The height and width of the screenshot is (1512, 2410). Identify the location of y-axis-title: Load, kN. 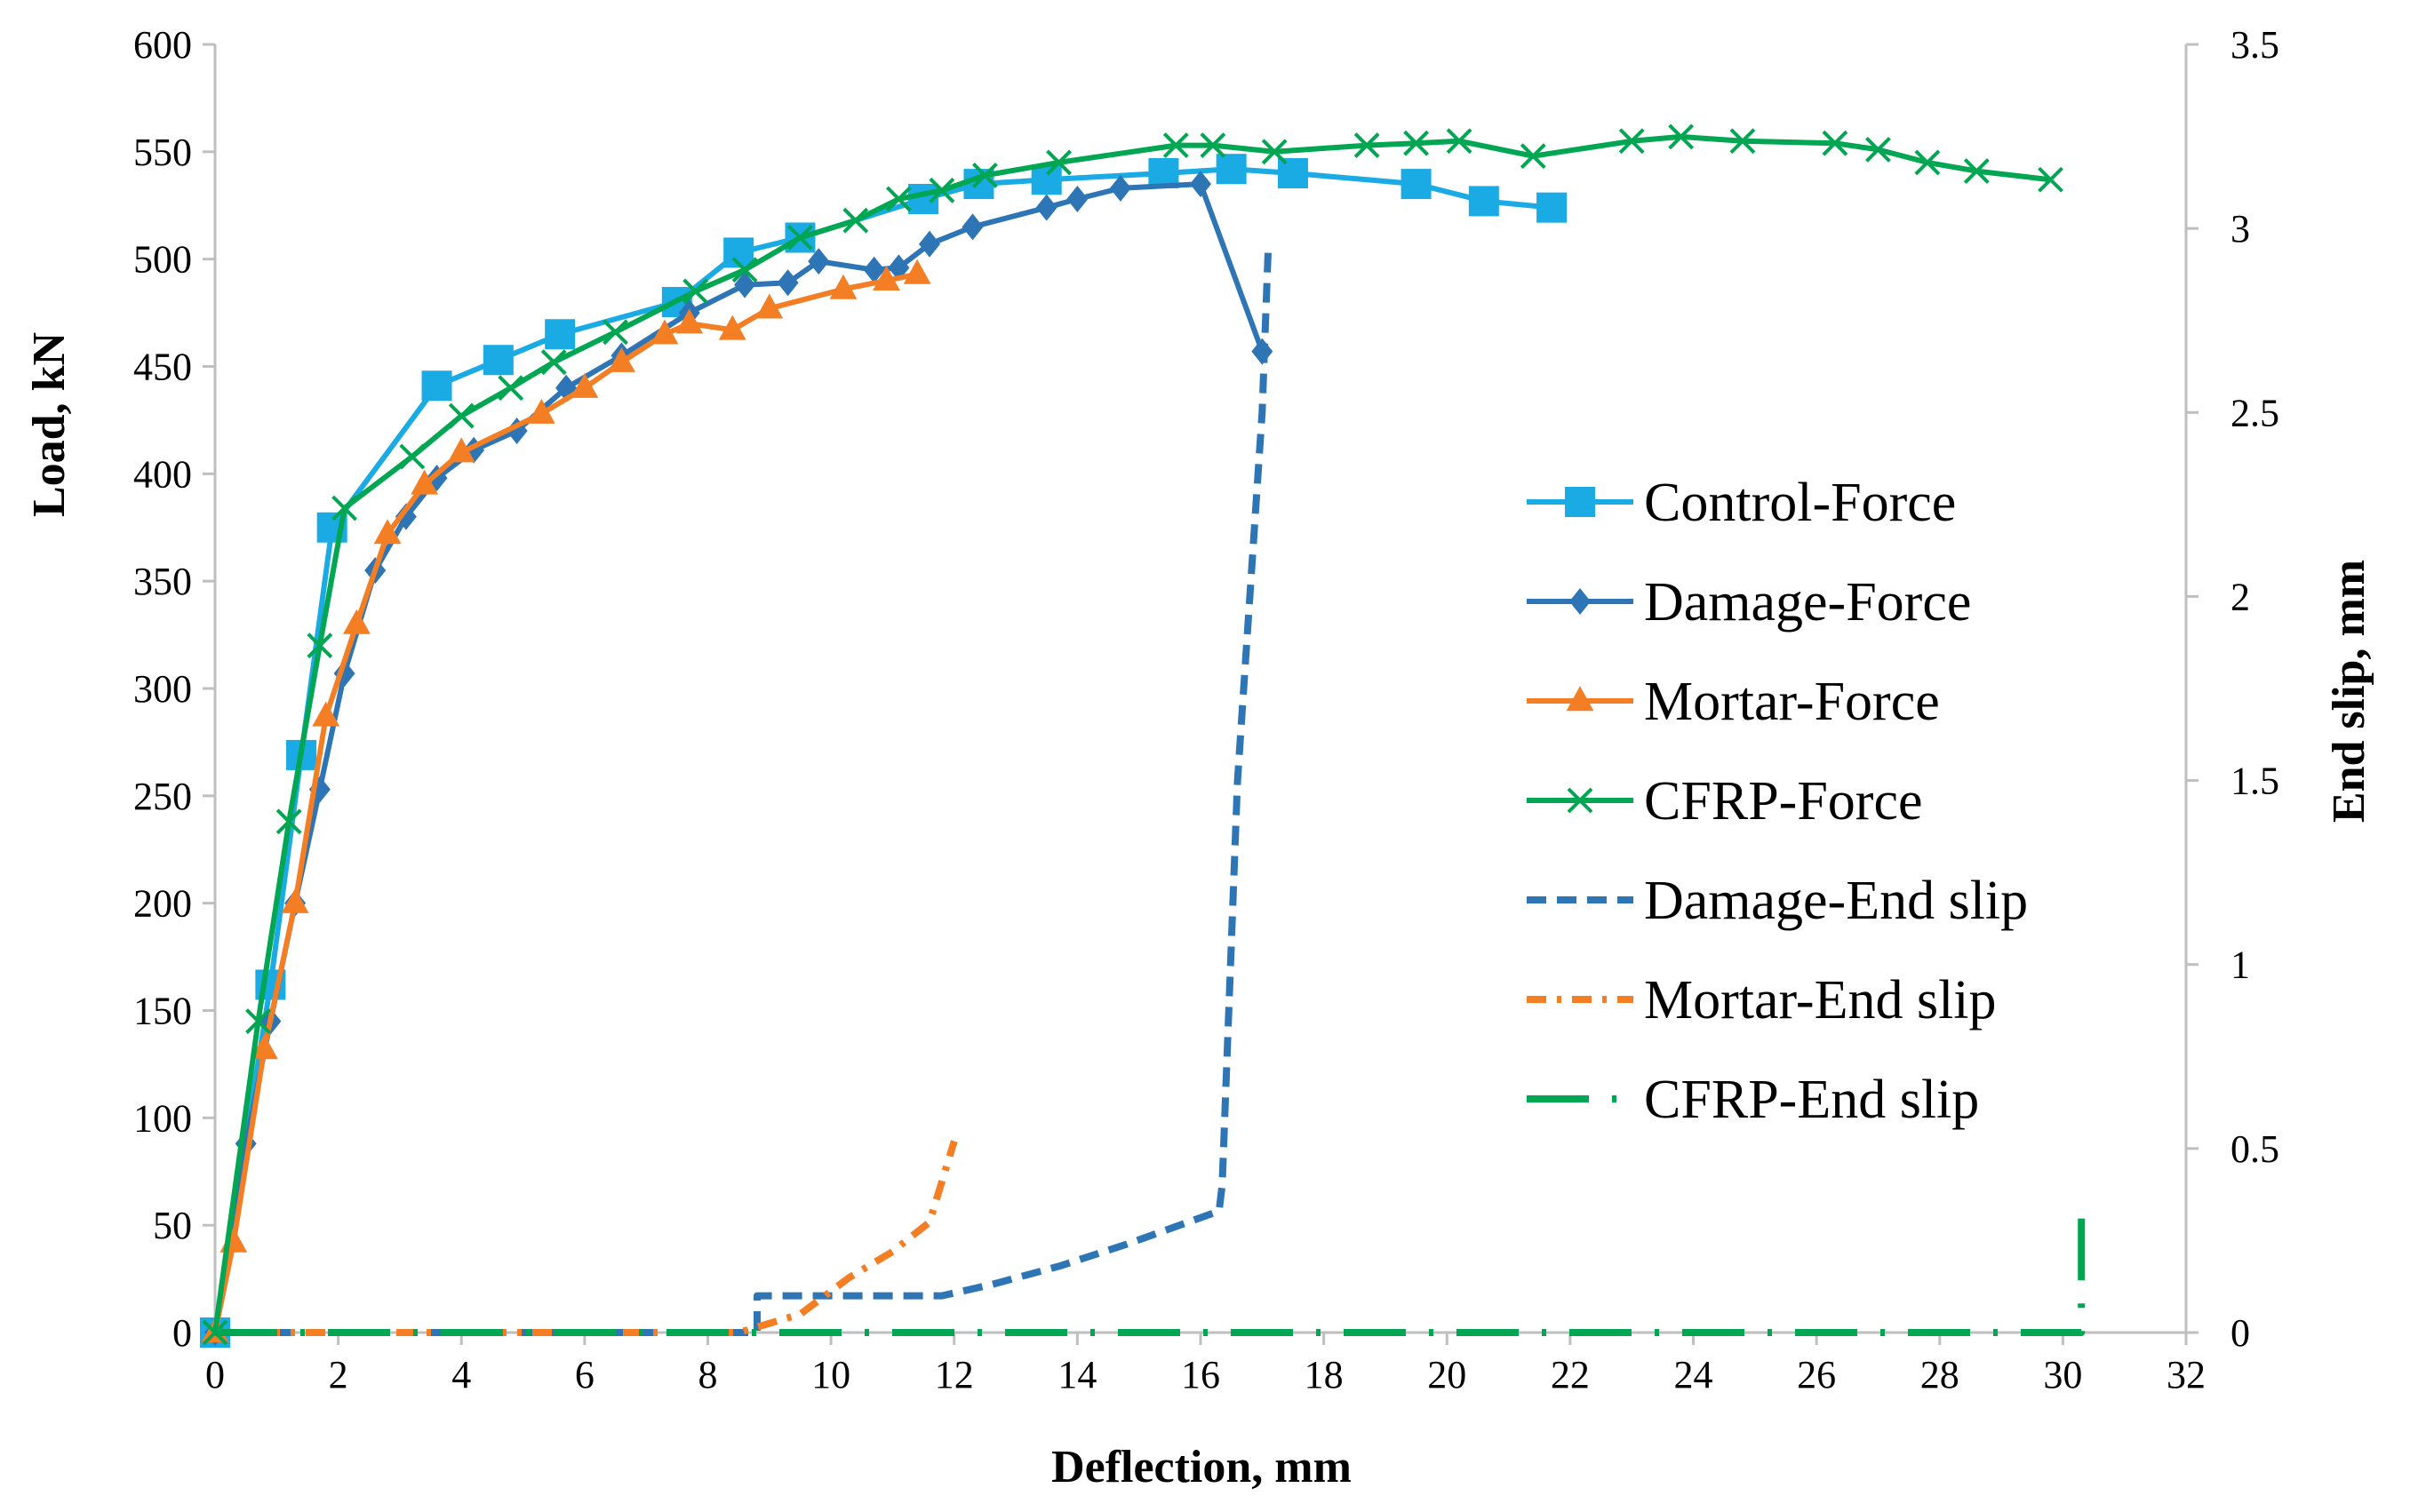
(49, 424).